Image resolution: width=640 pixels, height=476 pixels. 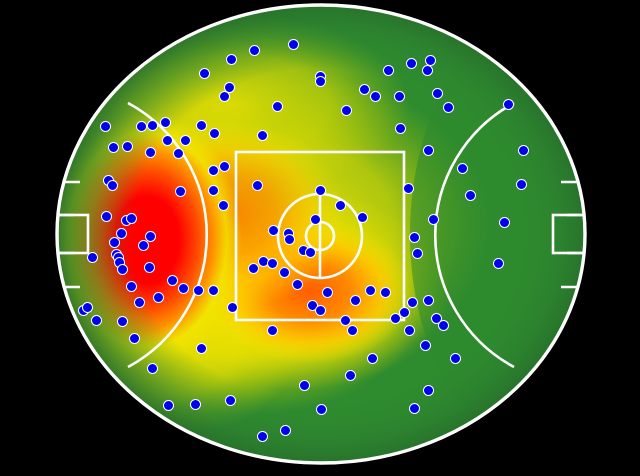 I want to click on center-square, so click(x=320, y=236).